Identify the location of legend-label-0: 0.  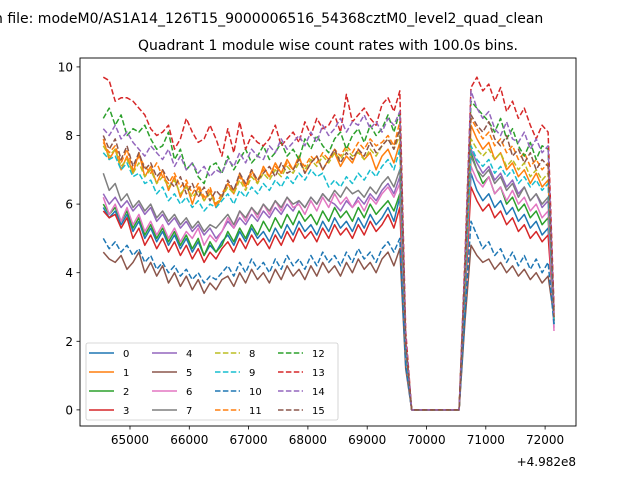
(126, 354).